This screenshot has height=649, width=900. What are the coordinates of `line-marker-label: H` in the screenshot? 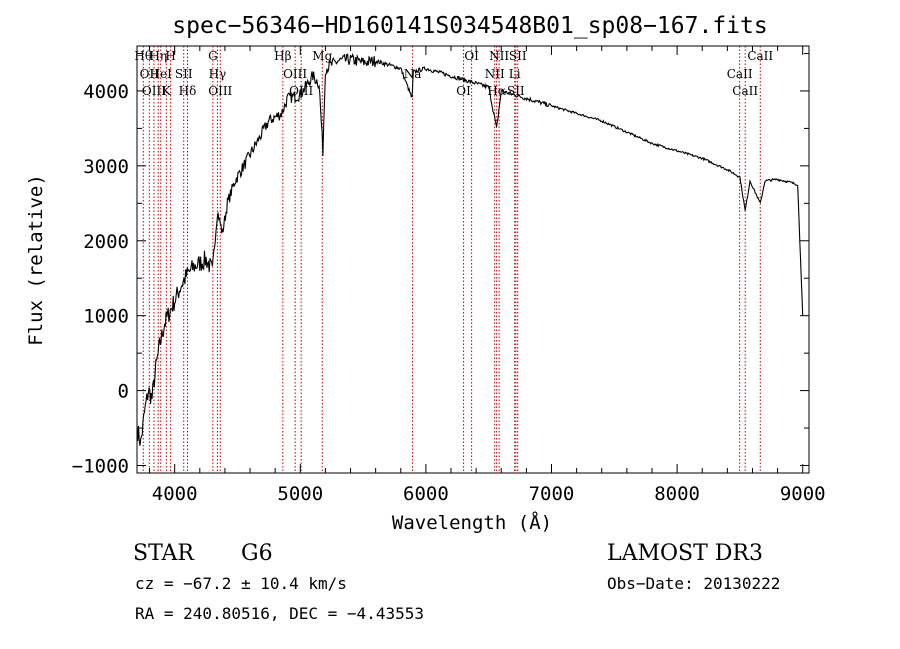 It's located at (170, 56).